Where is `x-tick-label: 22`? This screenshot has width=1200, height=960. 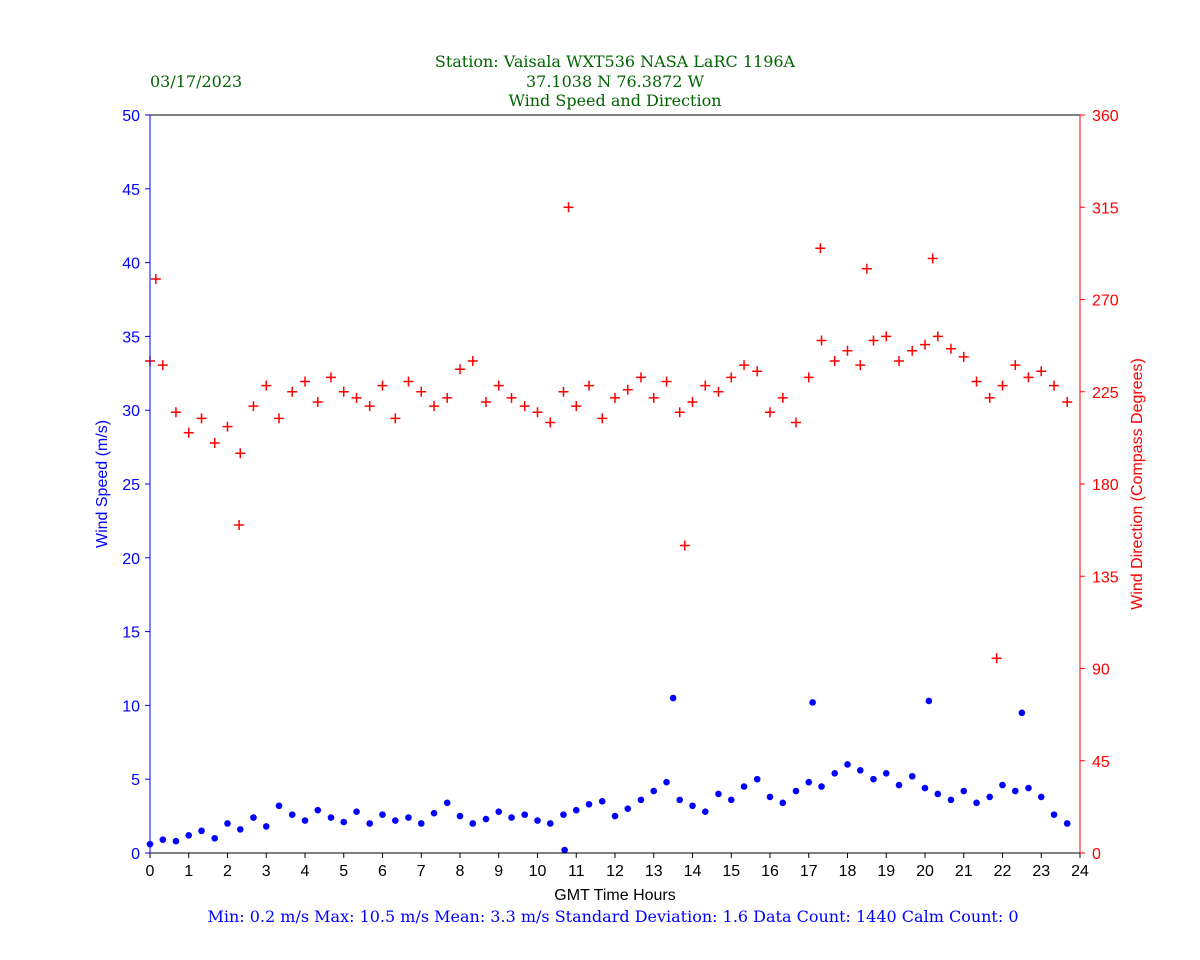
x-tick-label: 22 is located at coordinates (1003, 871).